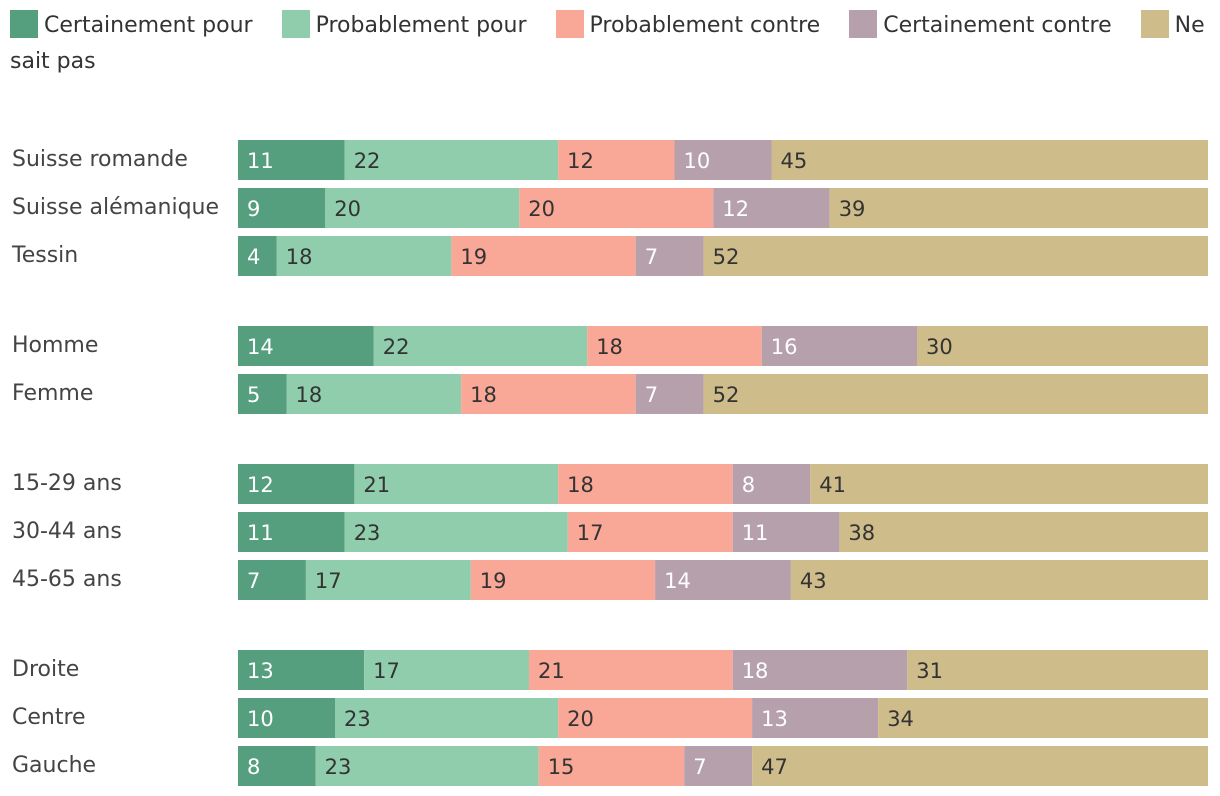 The width and height of the screenshot is (1220, 796). Describe the element at coordinates (784, 347) in the screenshot. I see `data-label: 16` at that location.